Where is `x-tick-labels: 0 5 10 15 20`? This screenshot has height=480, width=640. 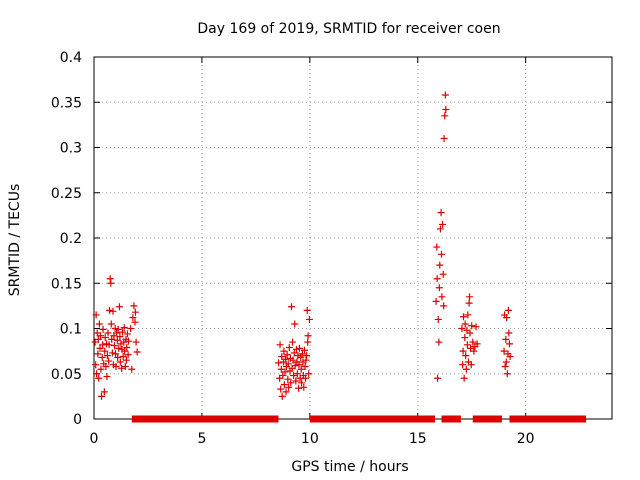
x-tick-labels: 0 5 10 15 20 is located at coordinates (312, 439).